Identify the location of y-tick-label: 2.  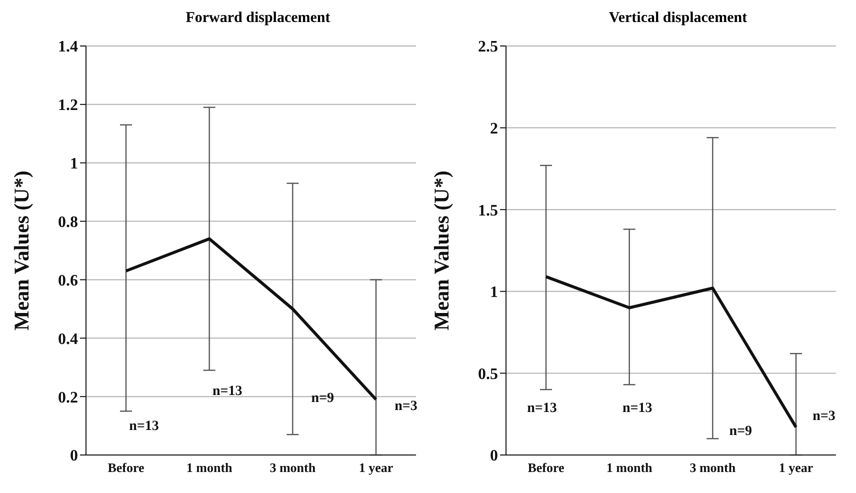
(494, 129).